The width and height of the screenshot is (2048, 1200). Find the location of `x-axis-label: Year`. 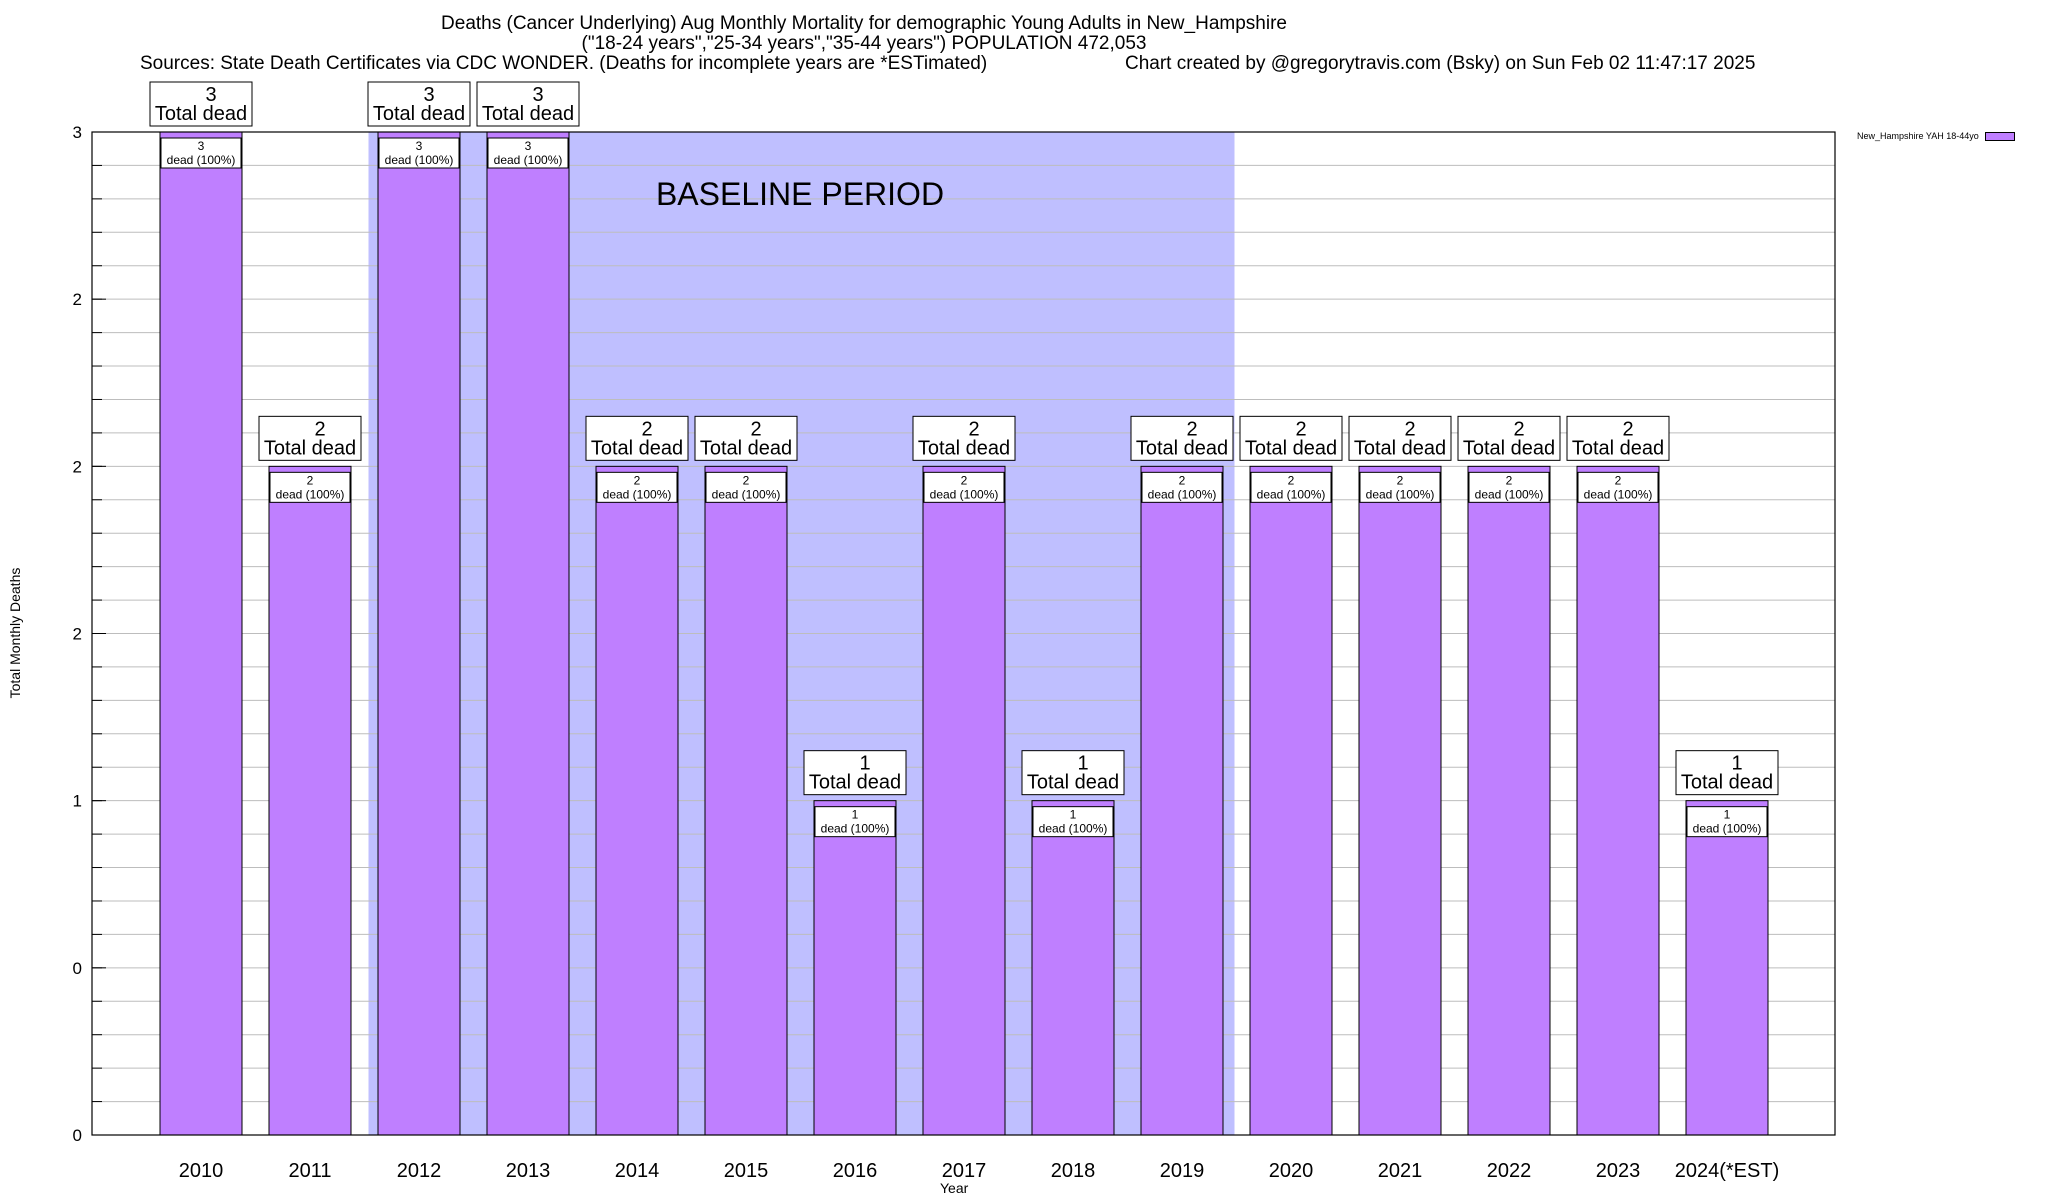

x-axis-label: Year is located at coordinates (954, 1188).